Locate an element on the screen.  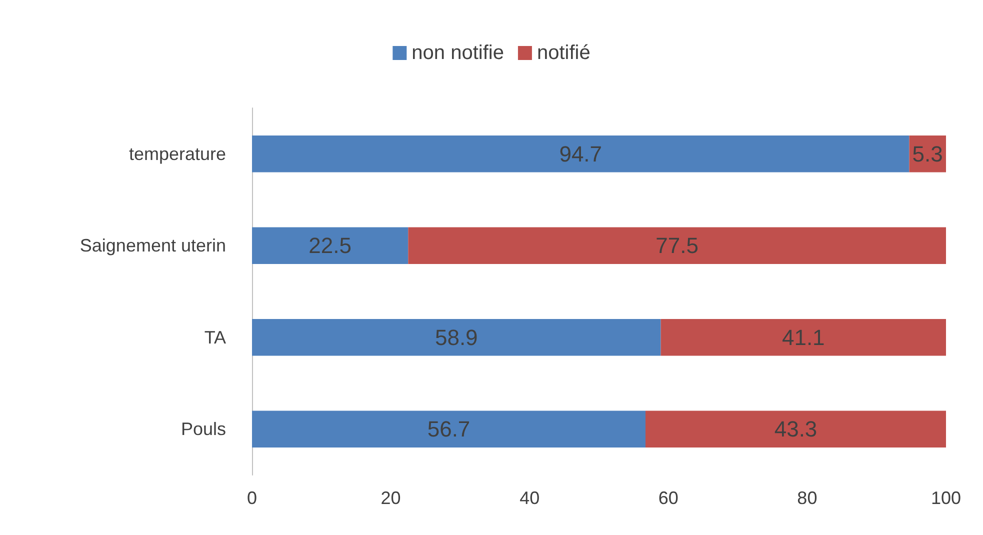
data-label: 56.7 is located at coordinates (448, 429).